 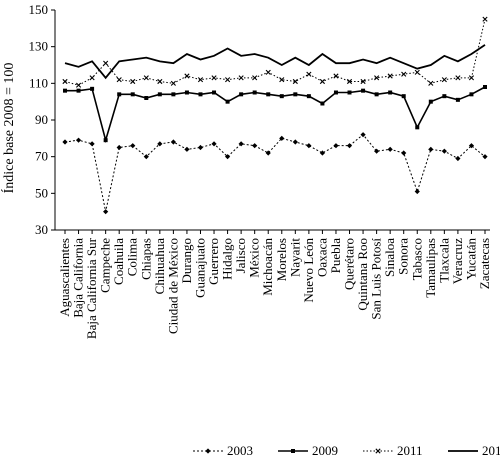 I want to click on y-axis-label: Índice base 2008 = 100, so click(x=8, y=128).